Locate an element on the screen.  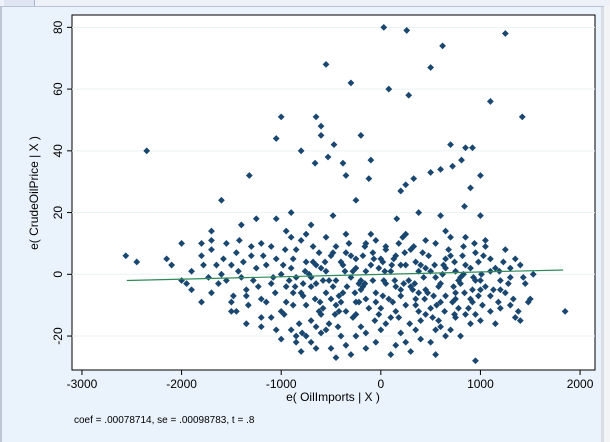
y-tick-label: 60 is located at coordinates (58, 89).